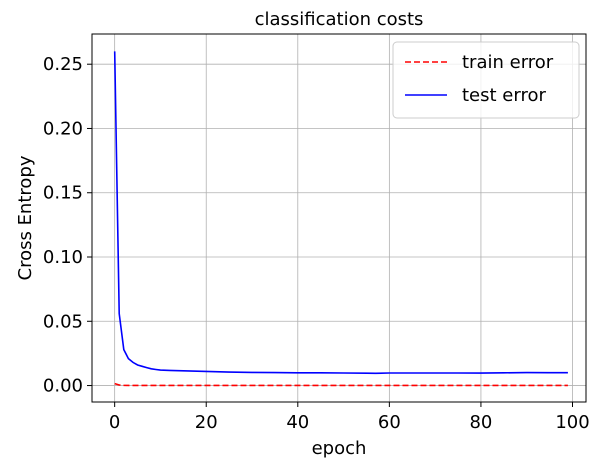 Image resolution: width=599 pixels, height=469 pixels. What do you see at coordinates (206, 422) in the screenshot?
I see `x-tick-label: 20` at bounding box center [206, 422].